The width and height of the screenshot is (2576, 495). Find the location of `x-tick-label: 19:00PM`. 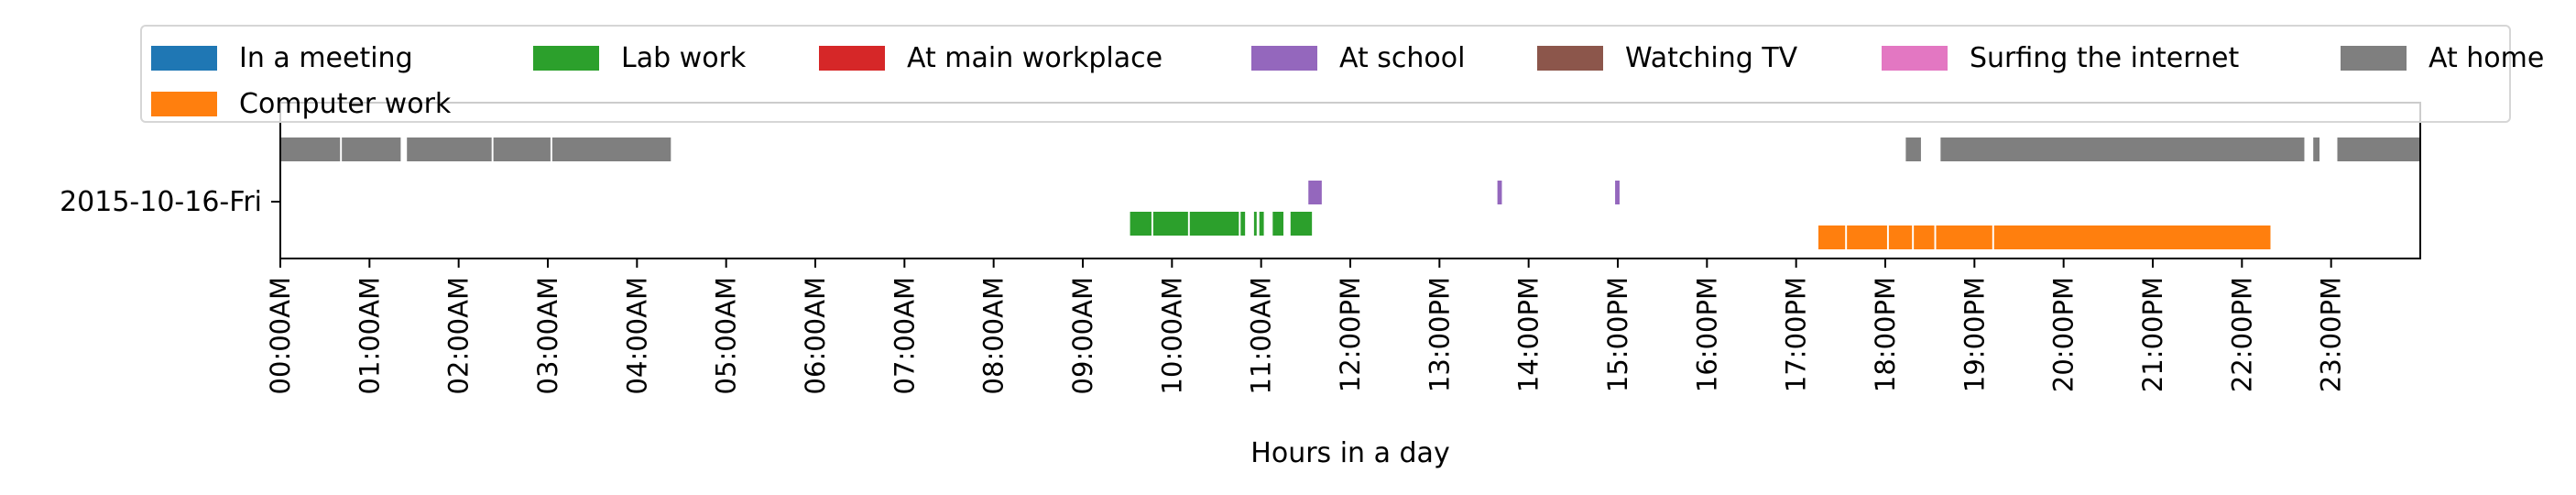

x-tick-label: 19:00PM is located at coordinates (1975, 334).